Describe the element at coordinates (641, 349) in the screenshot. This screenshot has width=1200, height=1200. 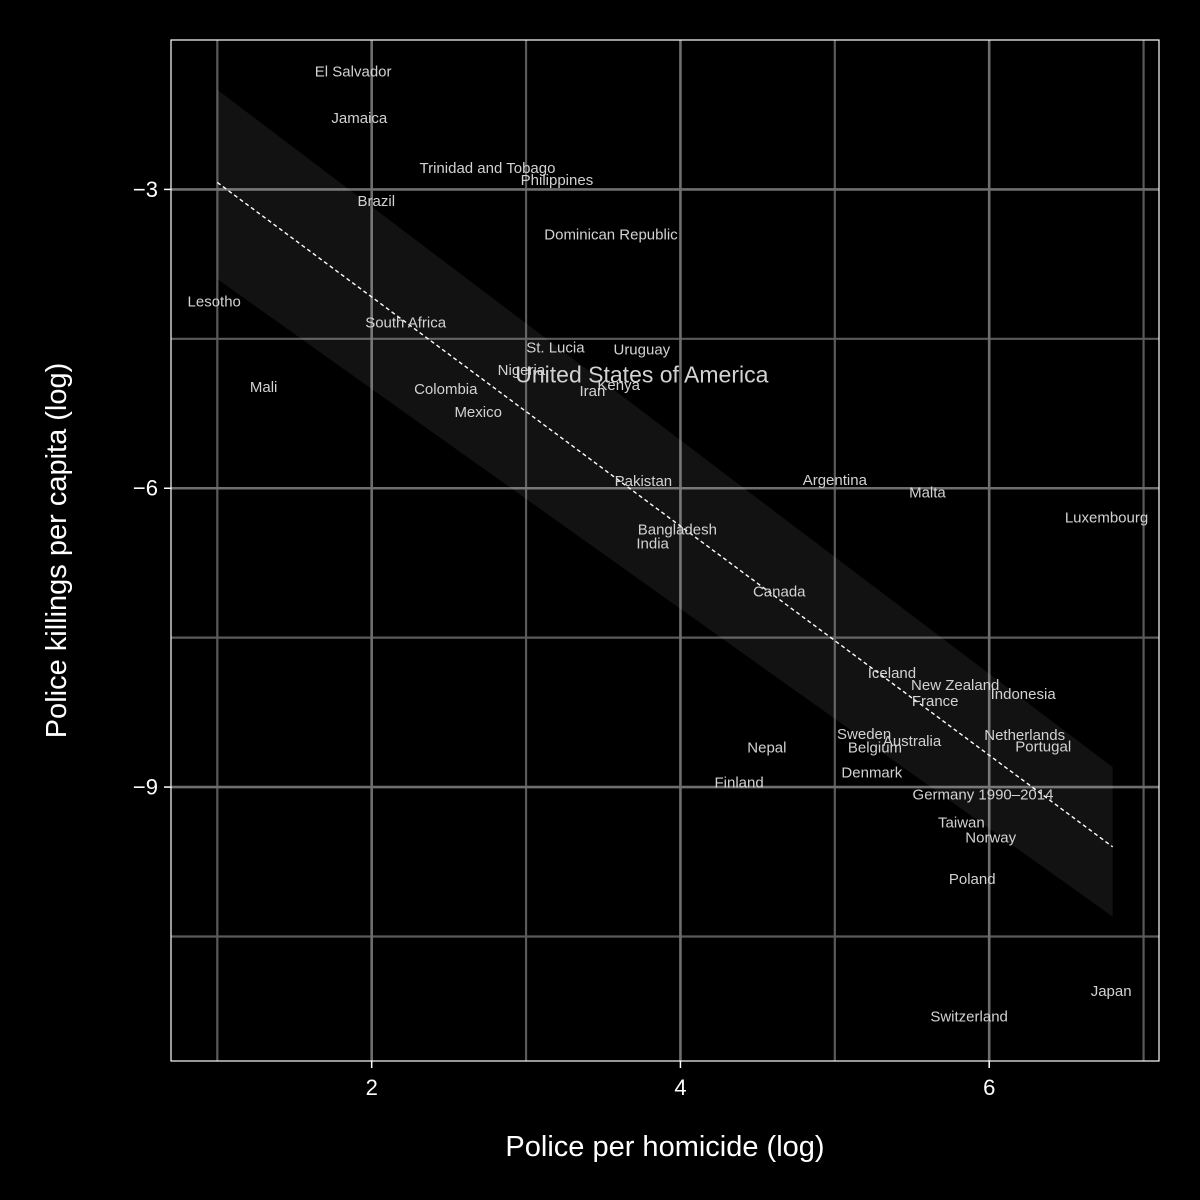
I see `point-label: Uruguay` at that location.